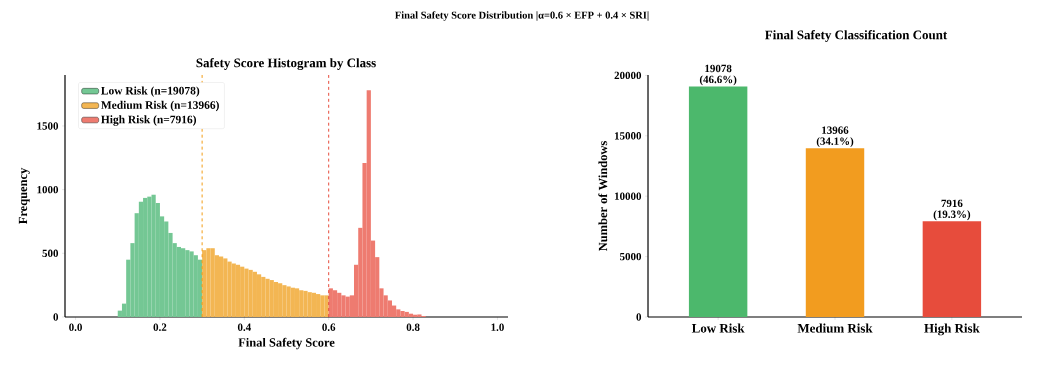 This screenshot has width=1045, height=370. I want to click on y-tick-label: 20000, so click(628, 75).